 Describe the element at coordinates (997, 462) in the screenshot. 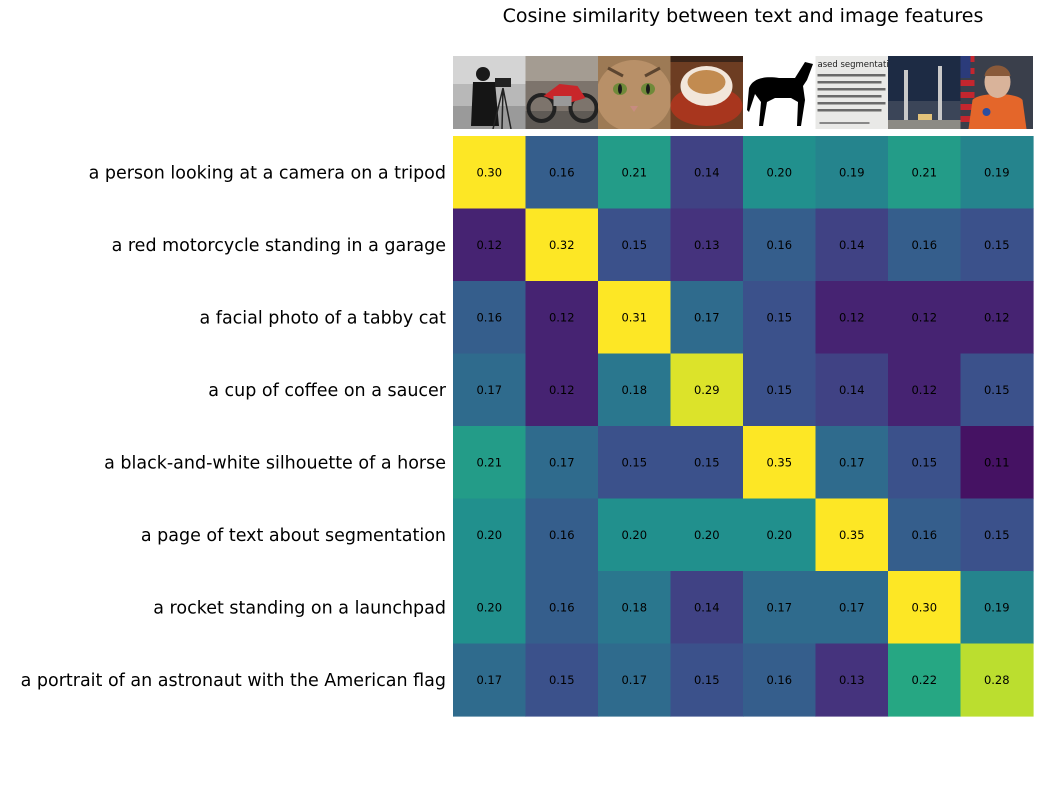

I see `cell-value-label: 0.11` at that location.